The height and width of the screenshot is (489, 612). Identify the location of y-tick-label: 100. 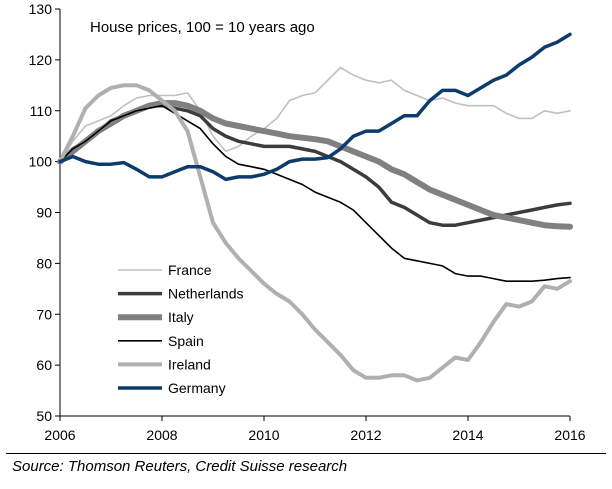
(41, 162).